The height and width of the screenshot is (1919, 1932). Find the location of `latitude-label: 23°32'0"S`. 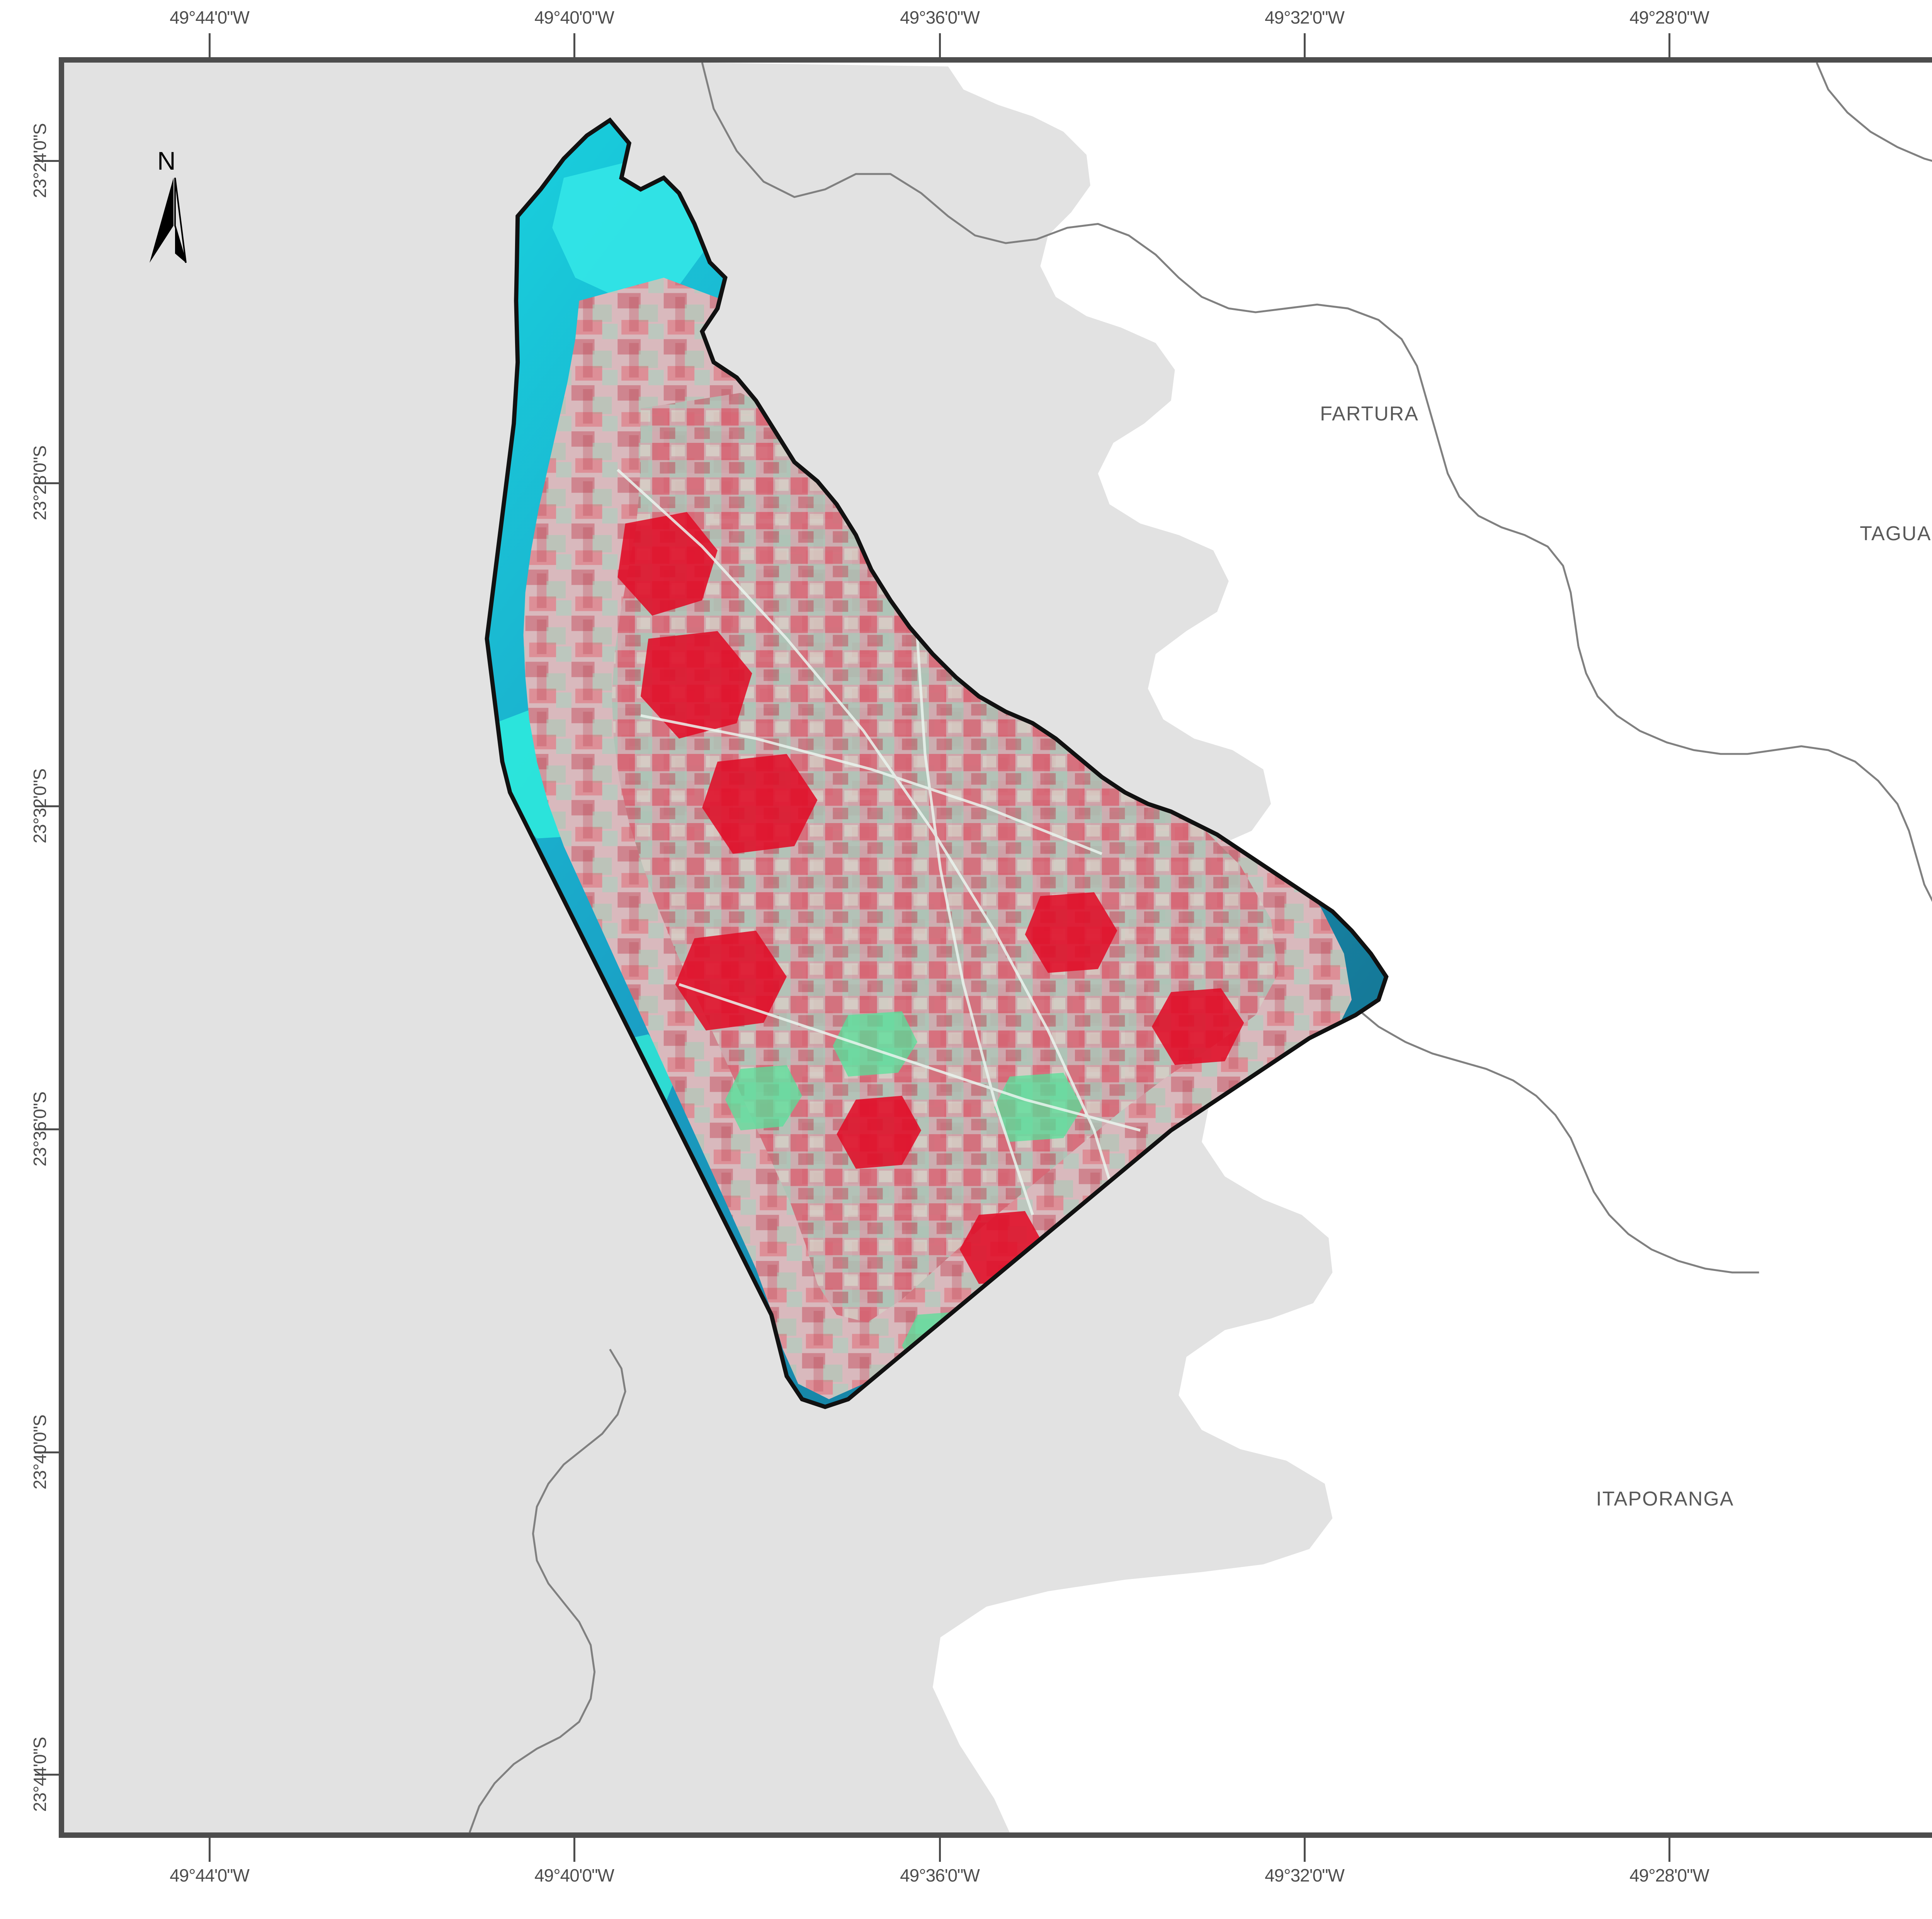

latitude-label: 23°32'0"S is located at coordinates (40, 806).